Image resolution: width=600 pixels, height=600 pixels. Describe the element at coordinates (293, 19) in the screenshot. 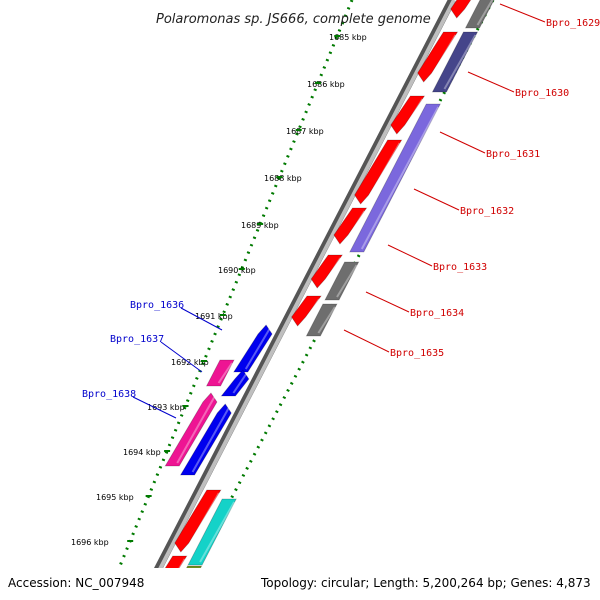

I see `map-title: Polaromonas sp. JS666, complete genome` at that location.